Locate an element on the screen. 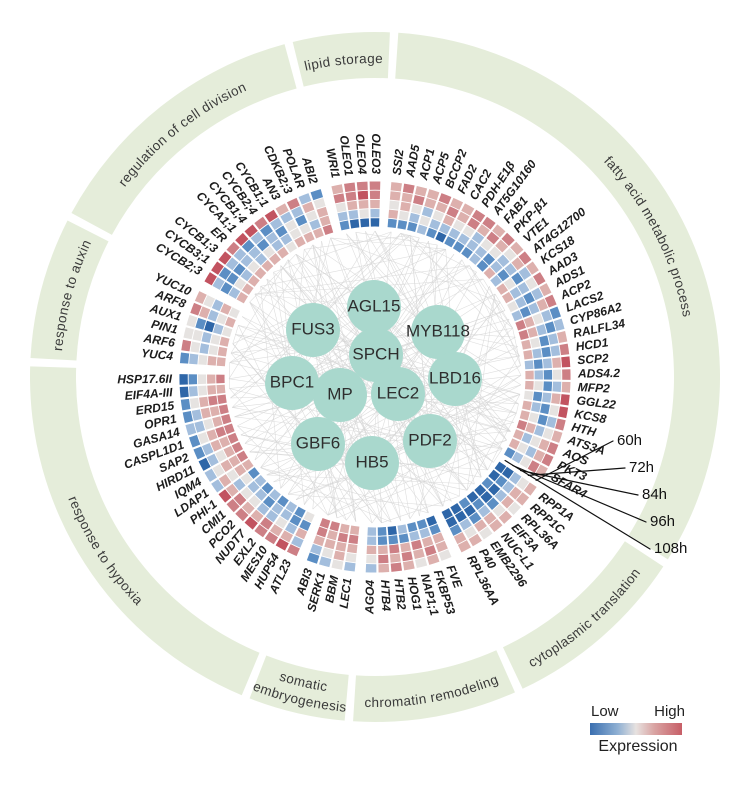  network-node-label: LBD16 is located at coordinates (455, 377).